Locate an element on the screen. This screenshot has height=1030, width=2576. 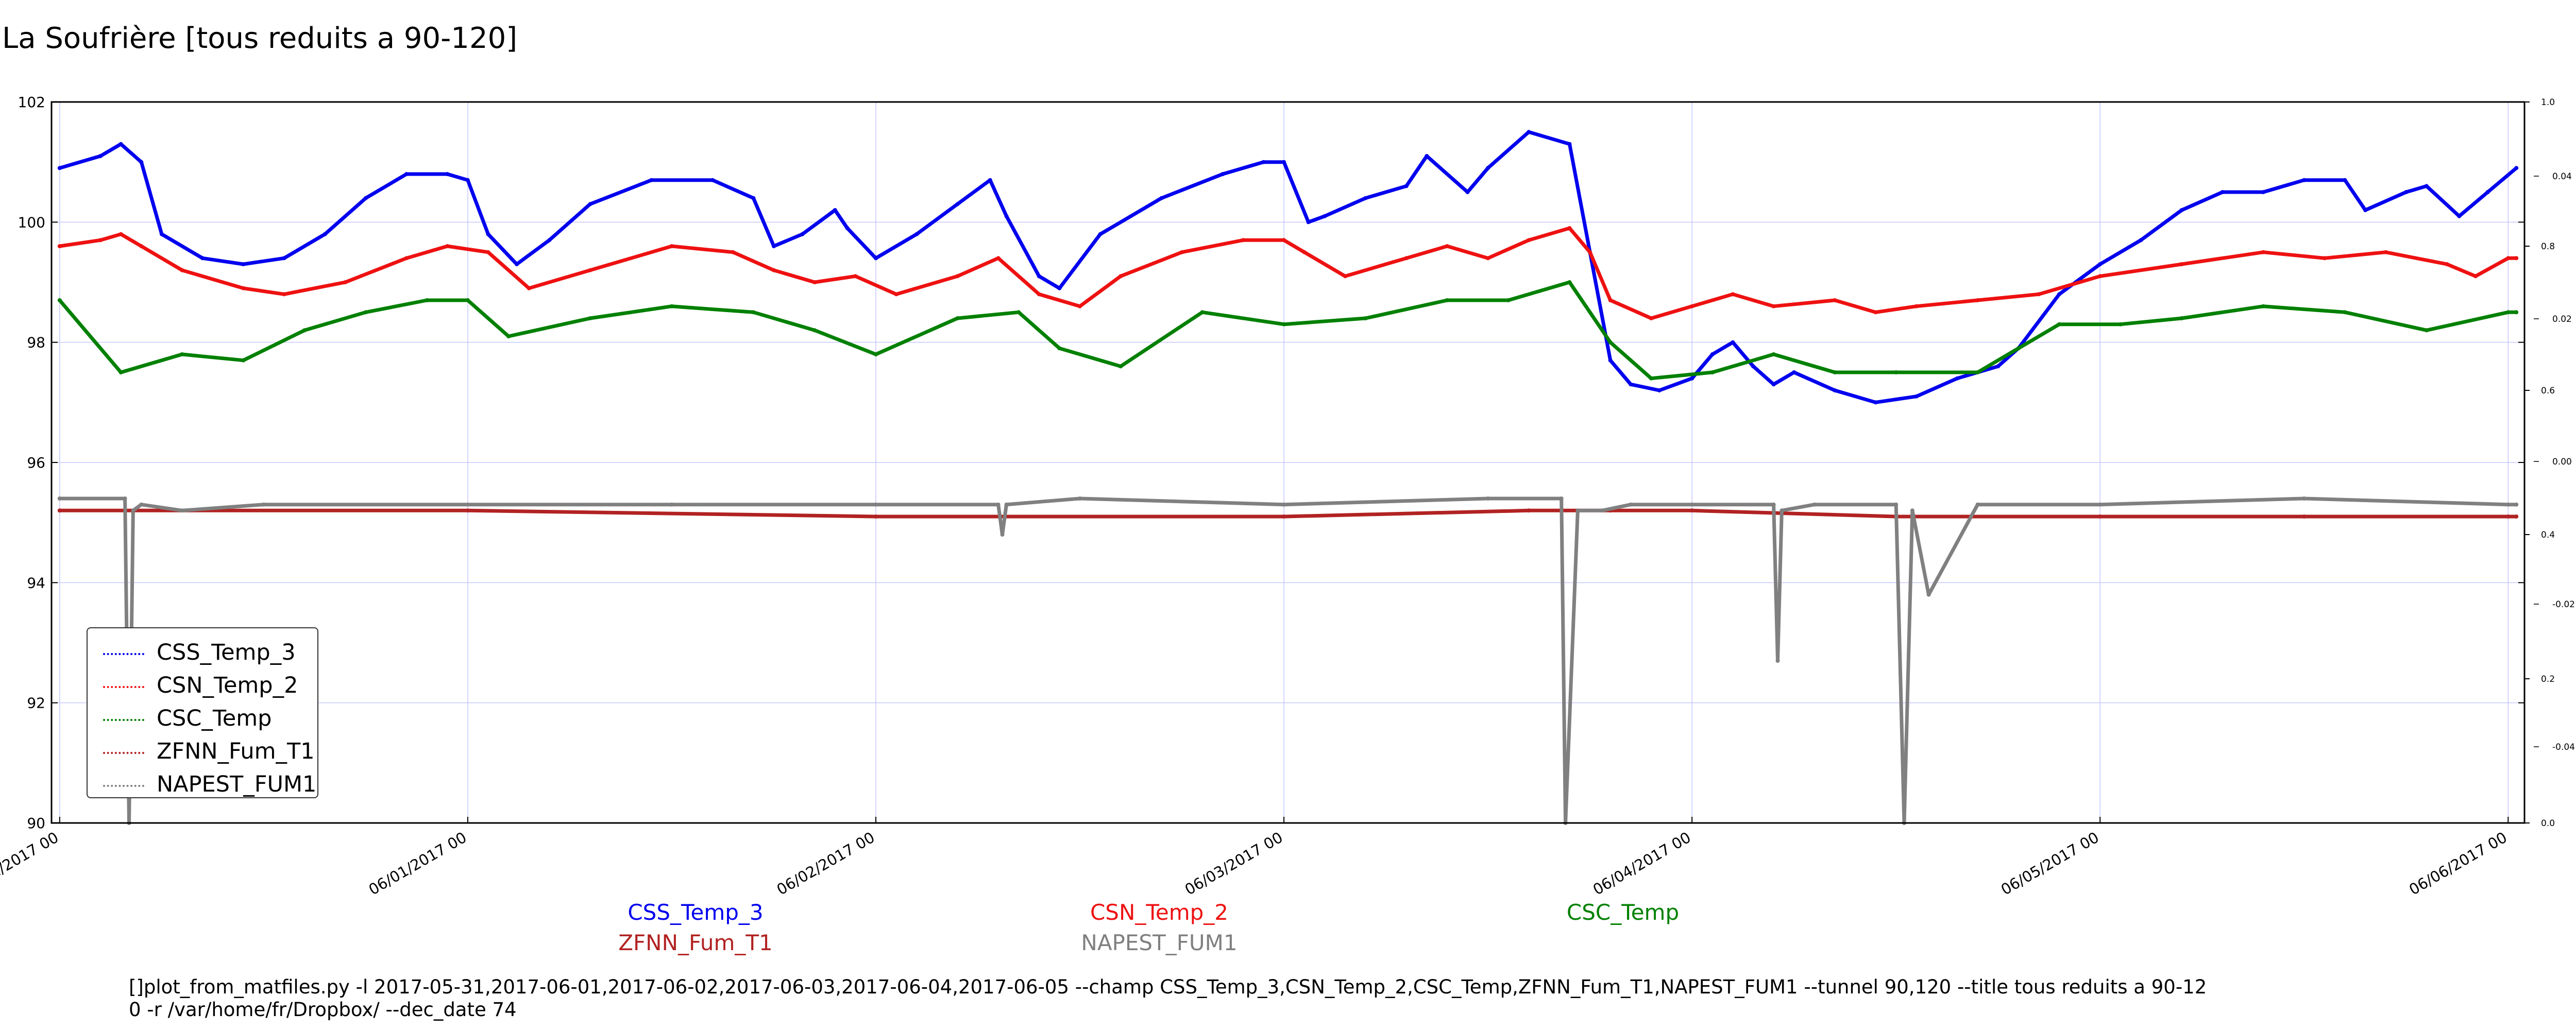
legend-entry-csn-temp-2: CSN_Temp_2 is located at coordinates (208, 687).